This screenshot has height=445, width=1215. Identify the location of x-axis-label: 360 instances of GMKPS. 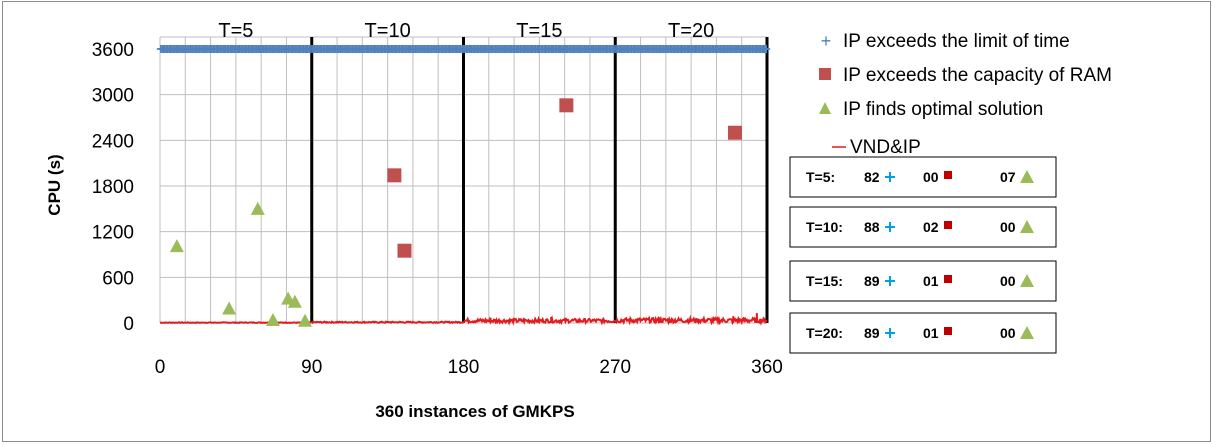
(474, 411).